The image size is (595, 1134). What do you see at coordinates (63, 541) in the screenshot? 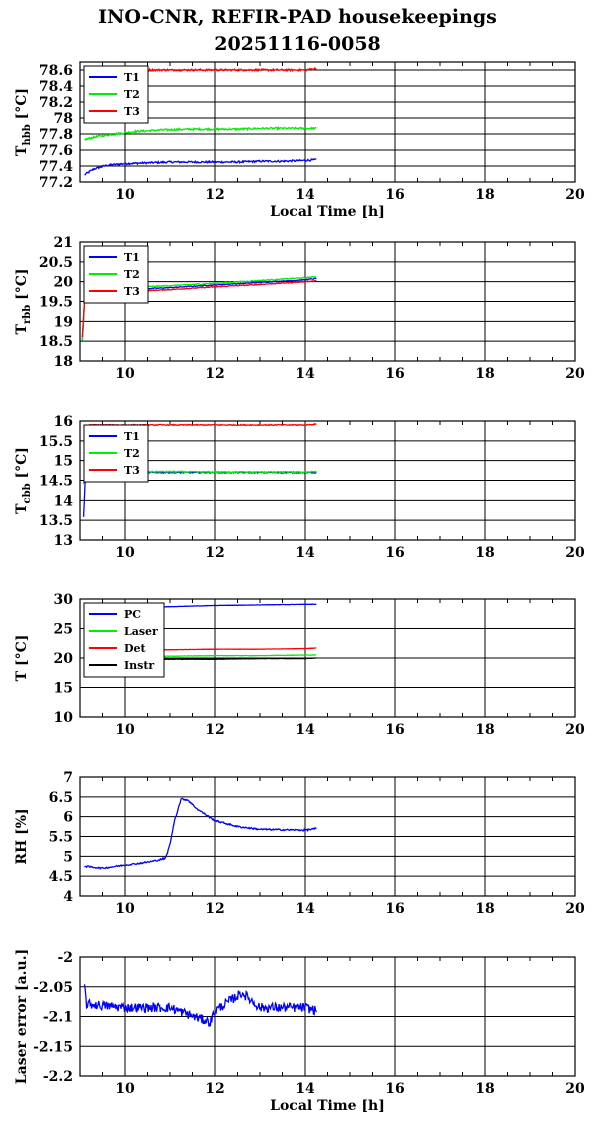
I see `y-tick-label: 13` at bounding box center [63, 541].